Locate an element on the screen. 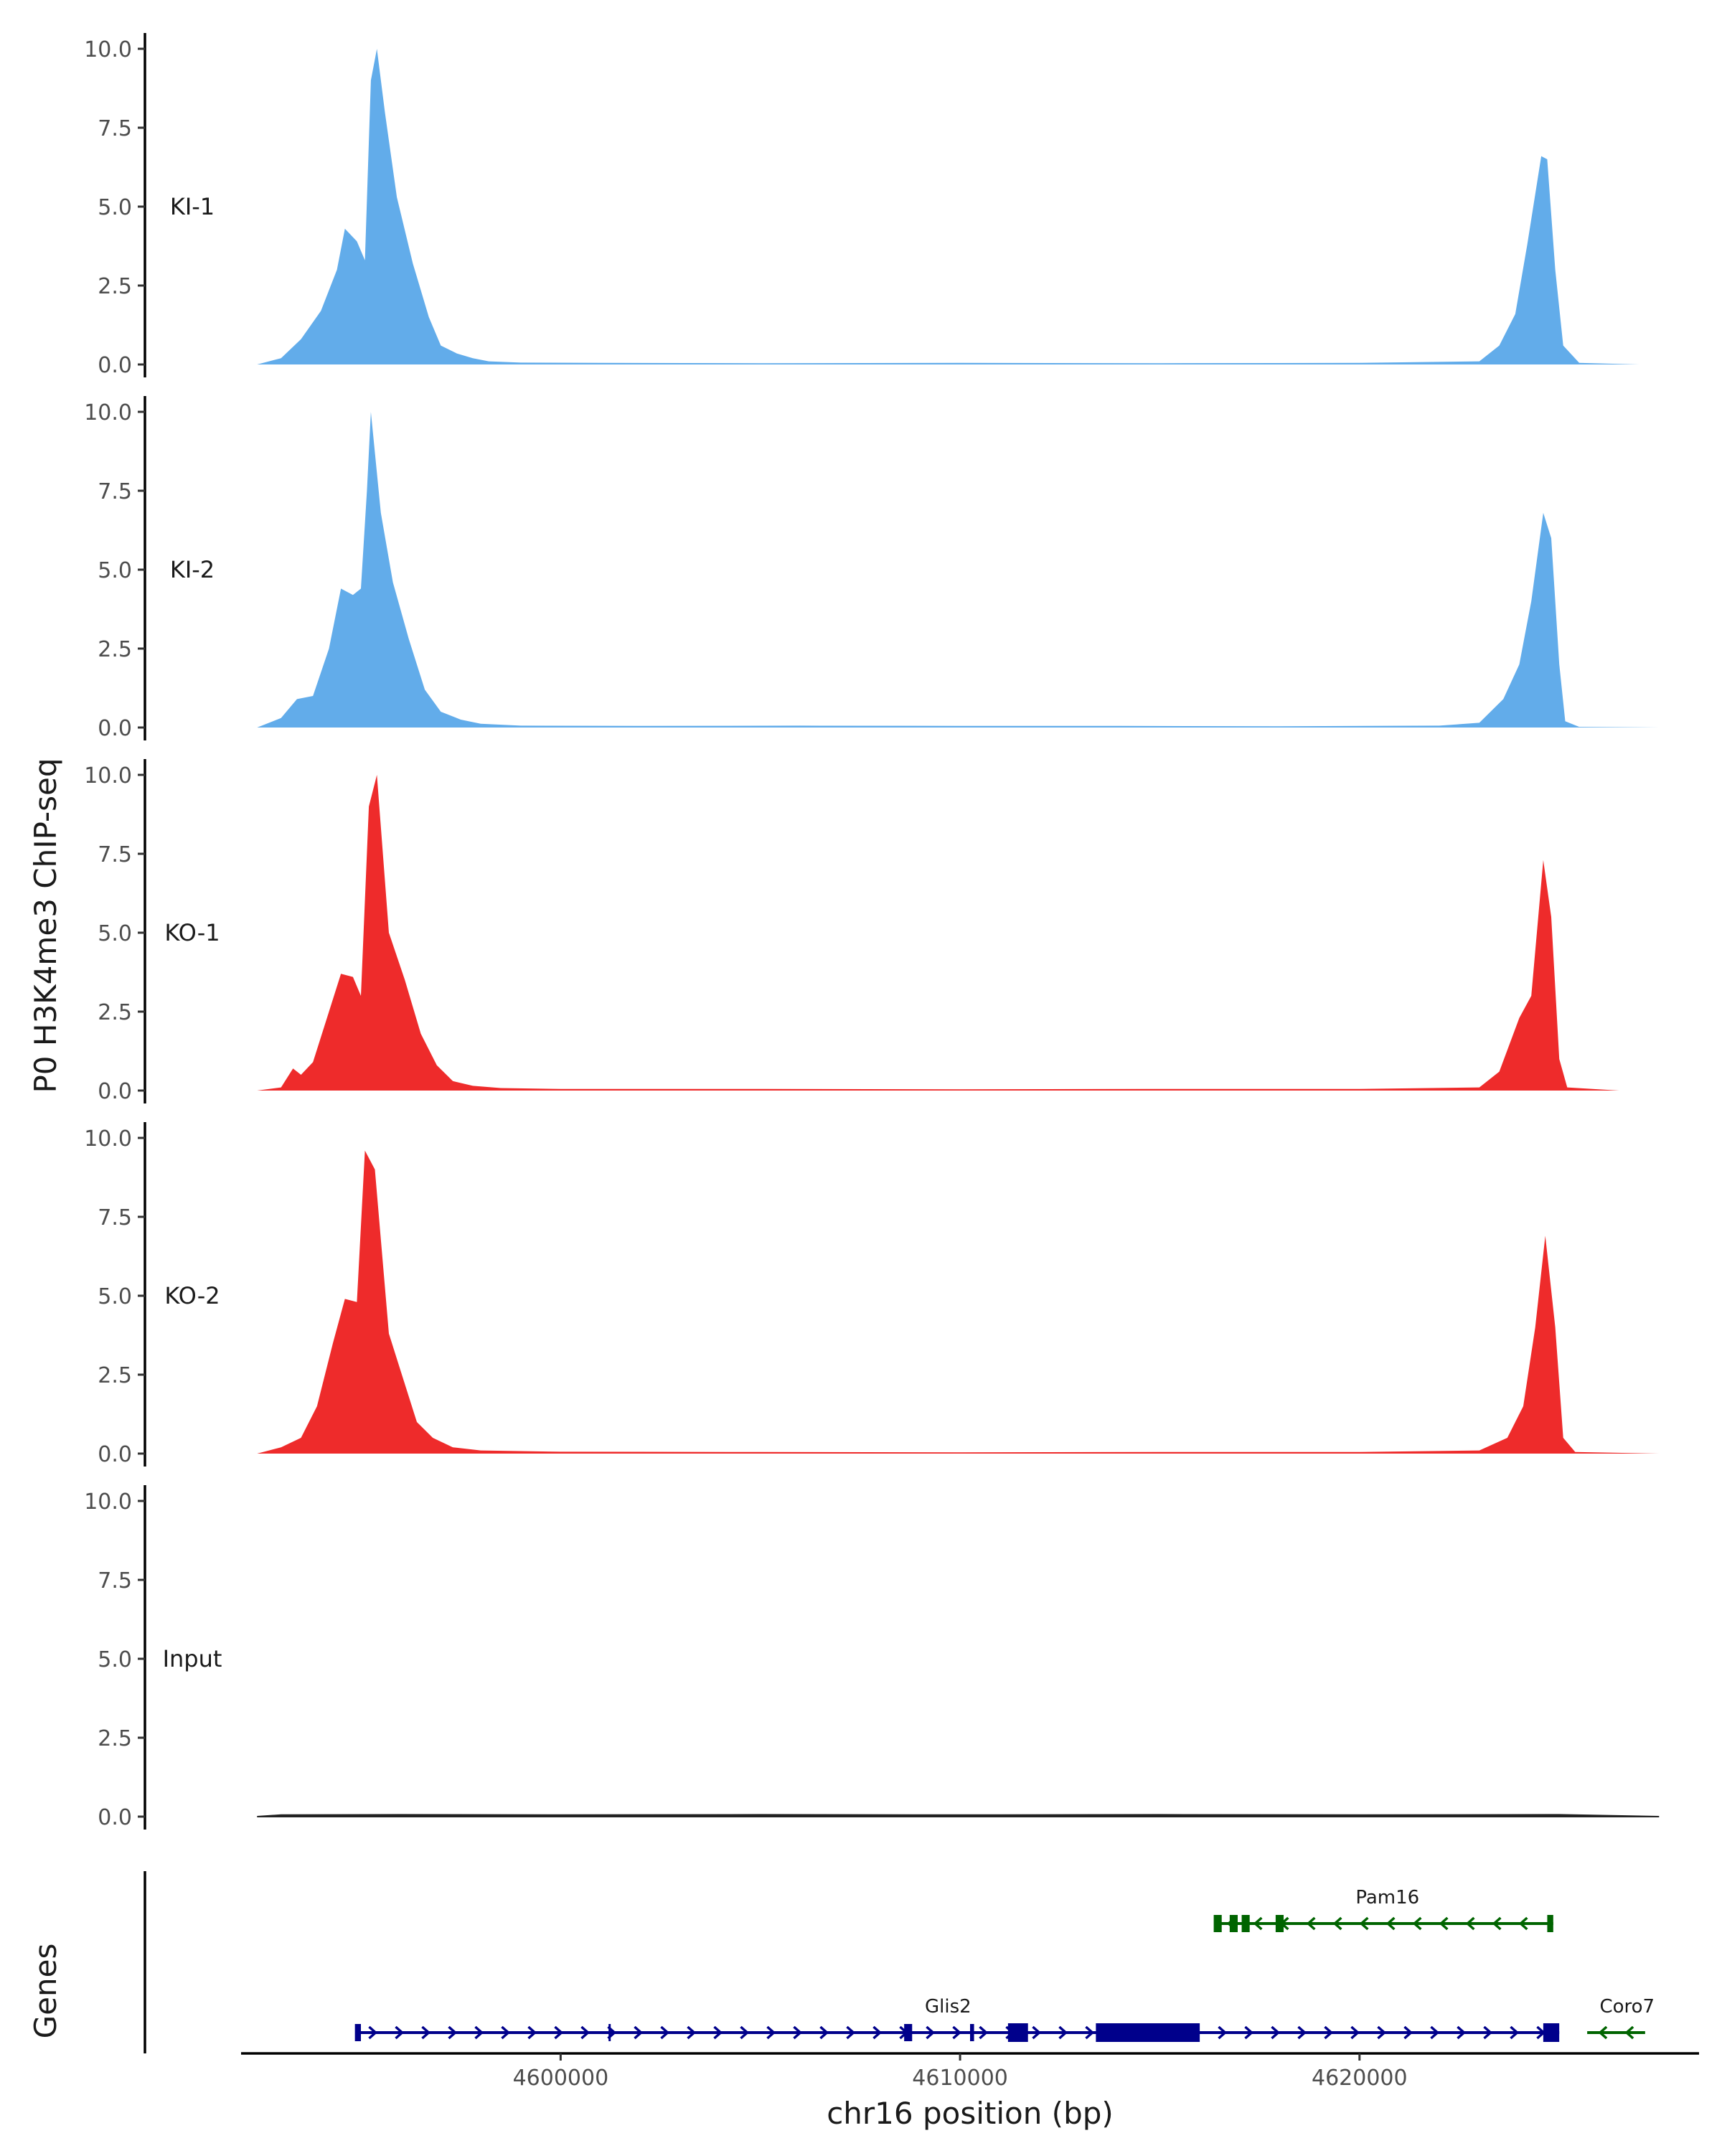  gene-glis2: Glis2 is located at coordinates (957, 2019).